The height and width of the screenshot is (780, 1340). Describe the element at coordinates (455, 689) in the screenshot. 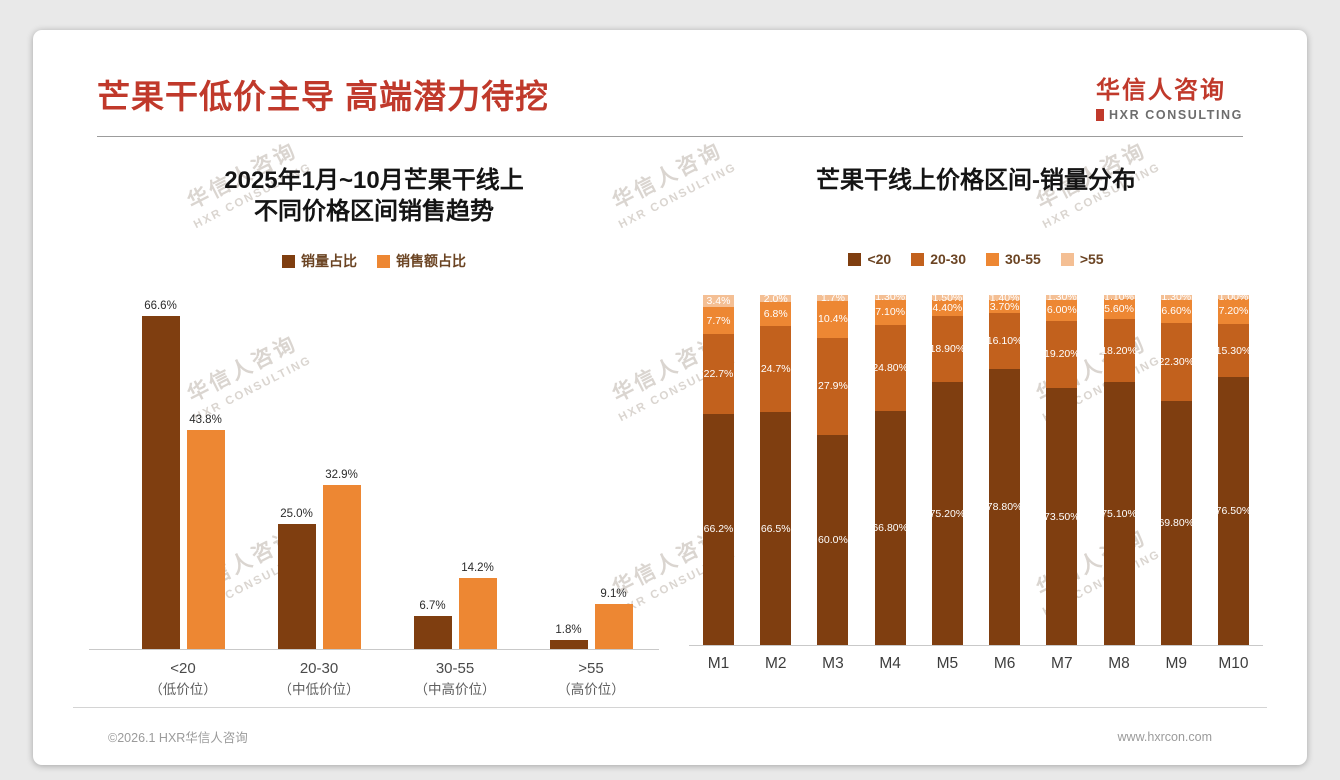

I see `x-axis-label-tier: （中高价位）` at that location.